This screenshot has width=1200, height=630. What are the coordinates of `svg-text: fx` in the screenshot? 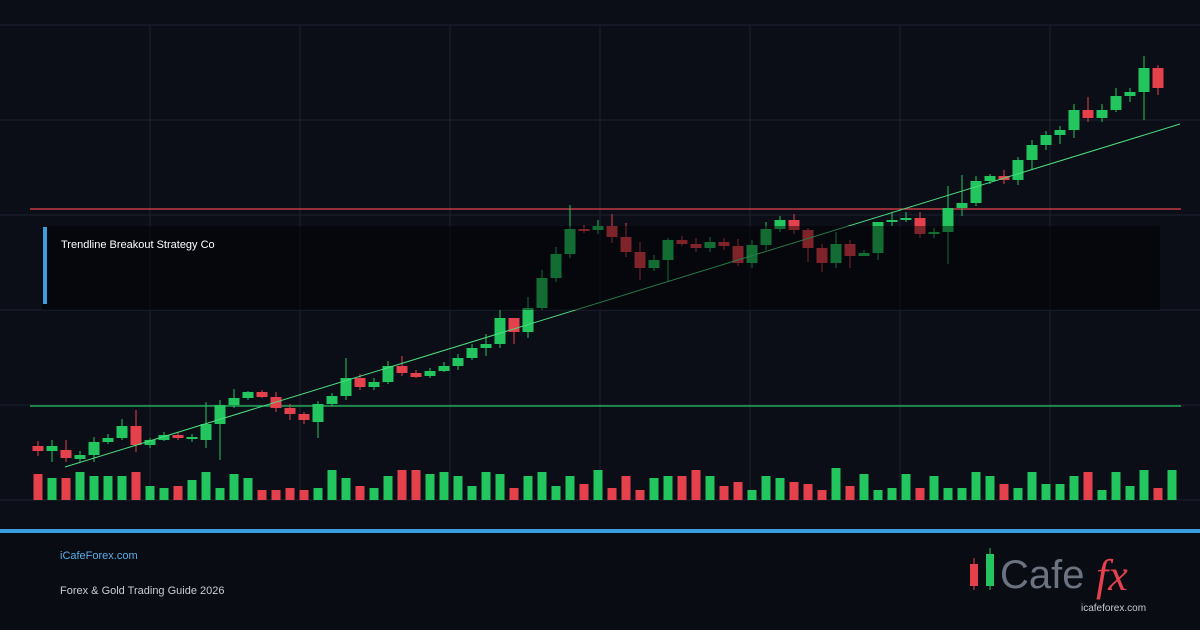 It's located at (1112, 575).